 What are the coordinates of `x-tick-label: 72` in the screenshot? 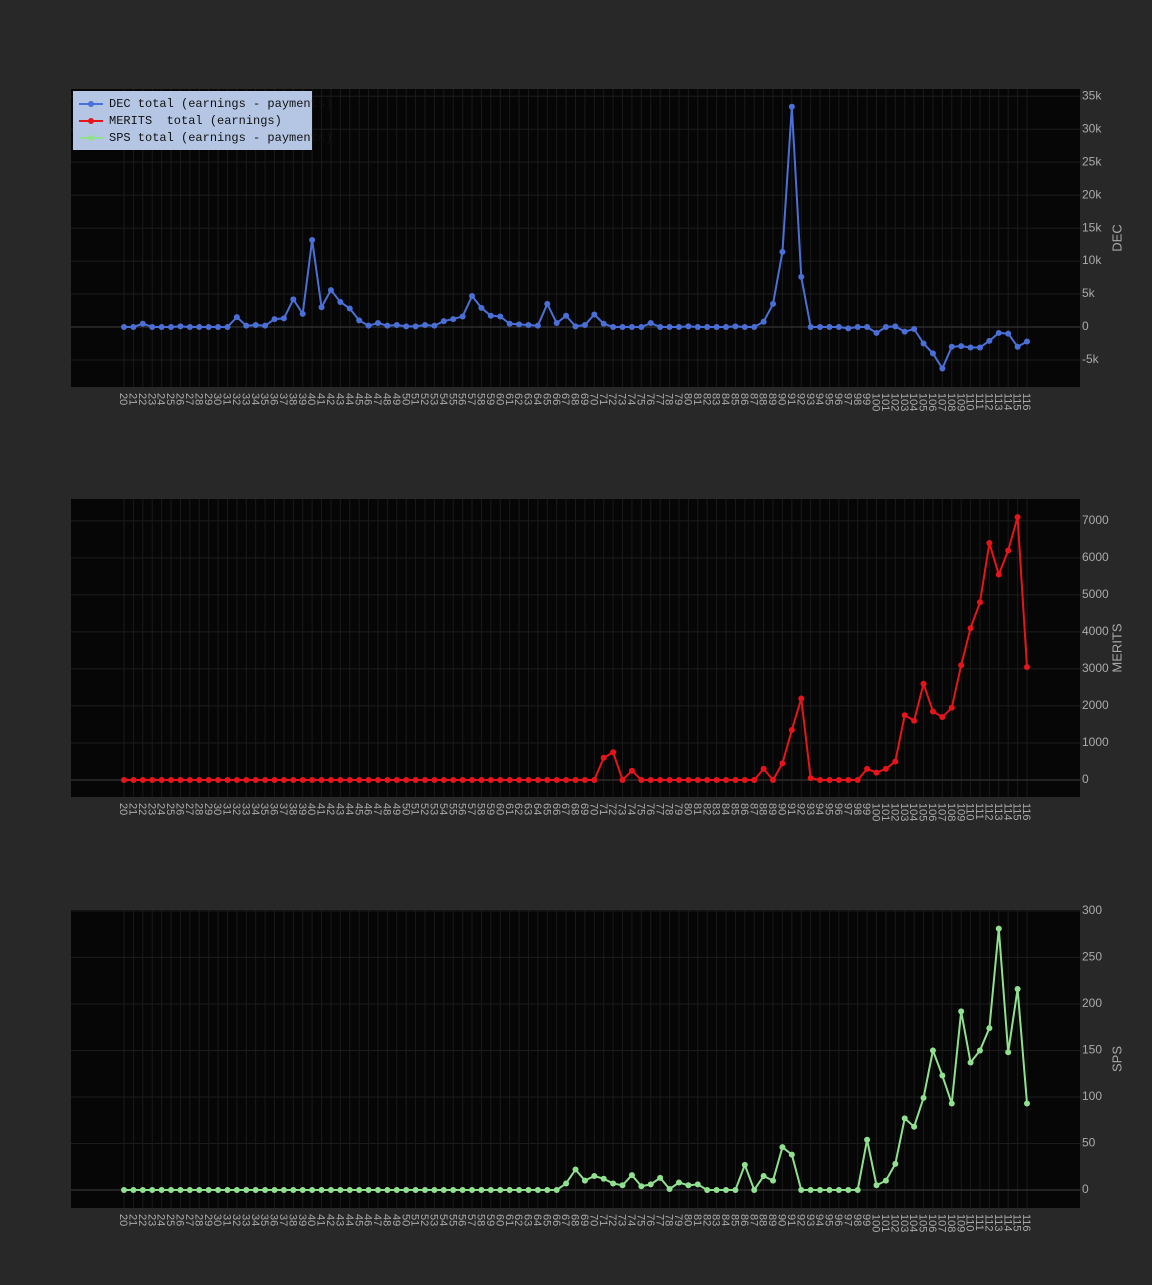 It's located at (612, 809).